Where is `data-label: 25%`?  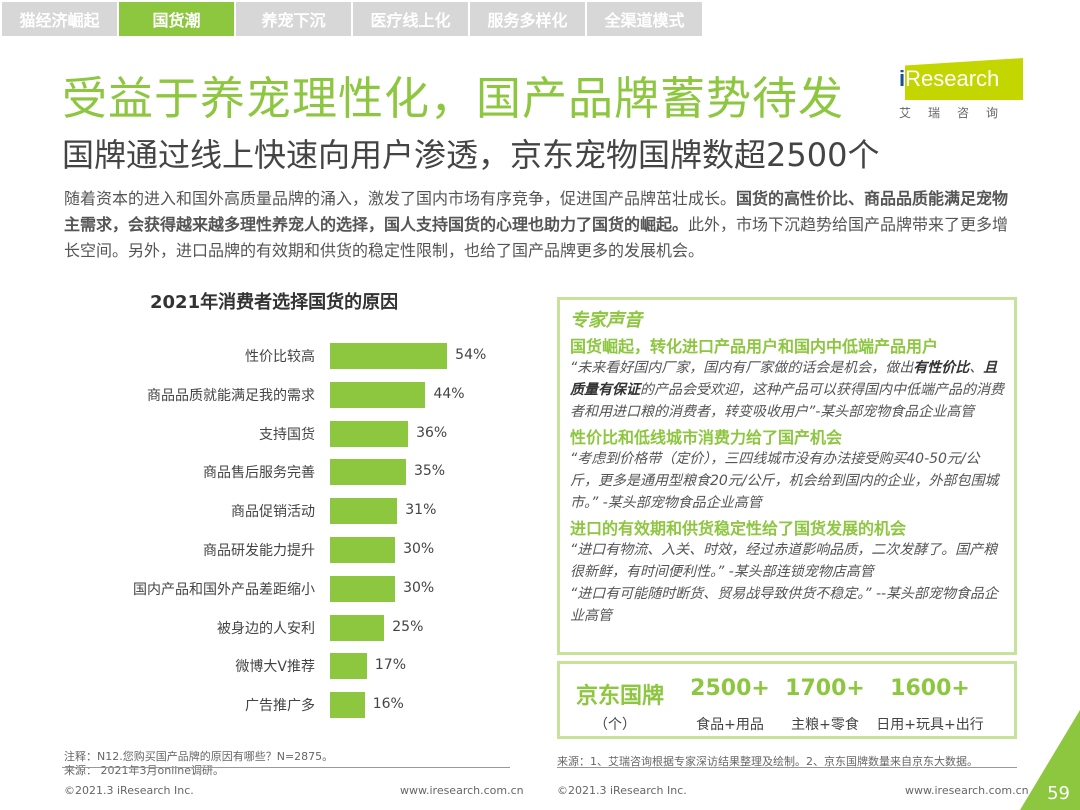
data-label: 25% is located at coordinates (408, 626).